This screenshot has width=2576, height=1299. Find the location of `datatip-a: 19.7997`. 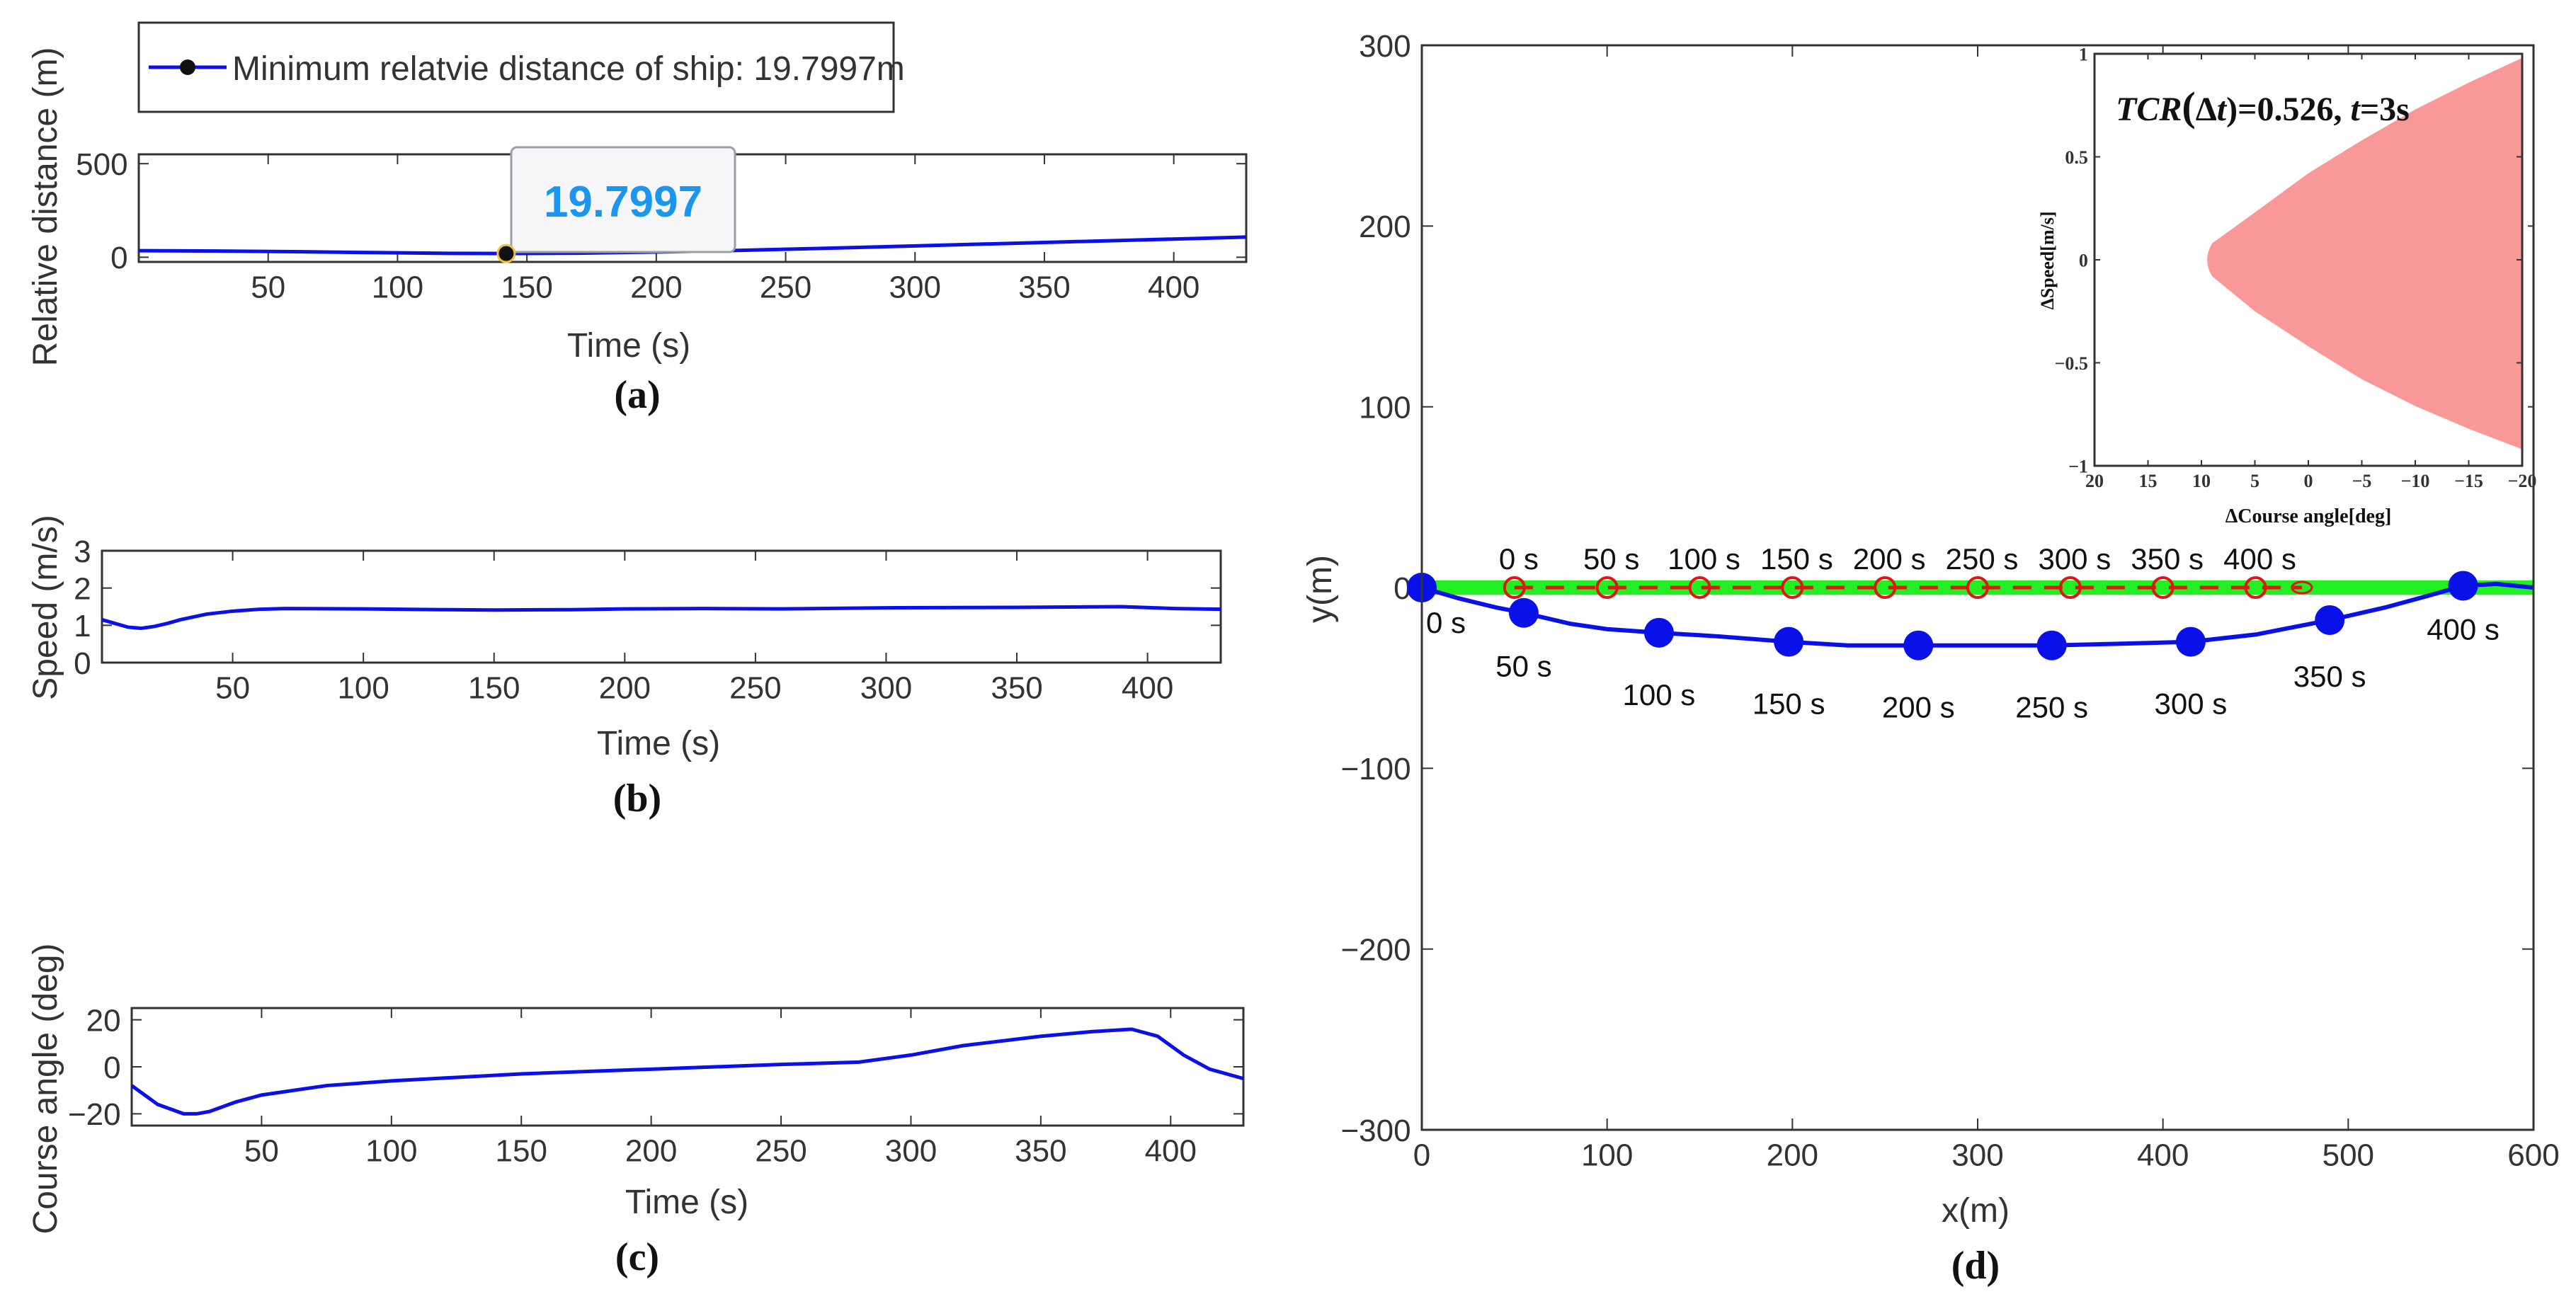

datatip-a: 19.7997 is located at coordinates (616, 204).